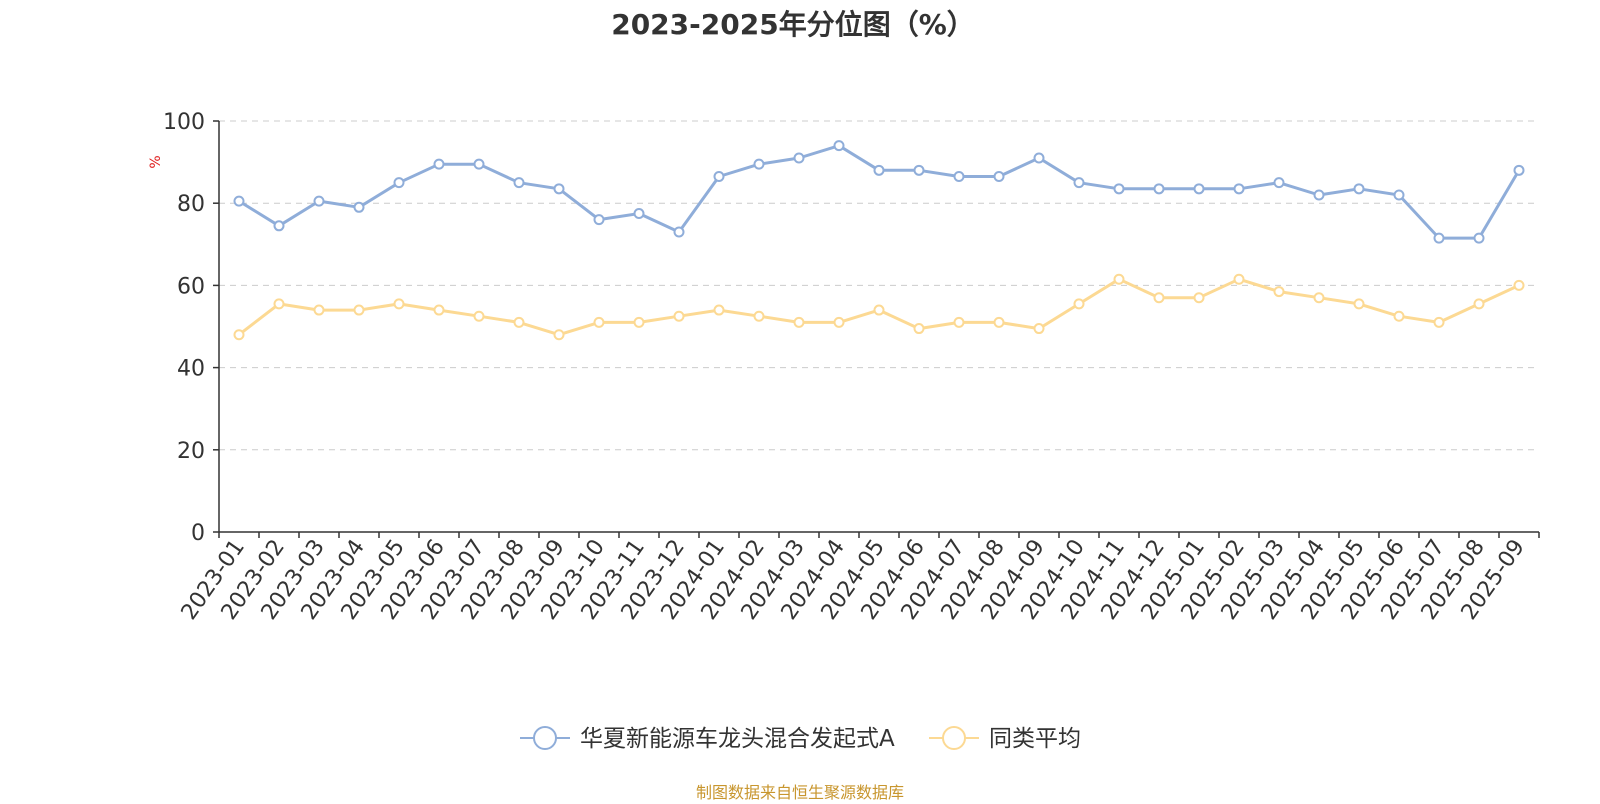 This screenshot has height=804, width=1600. Describe the element at coordinates (191, 204) in the screenshot. I see `y-tick-label: 80` at that location.